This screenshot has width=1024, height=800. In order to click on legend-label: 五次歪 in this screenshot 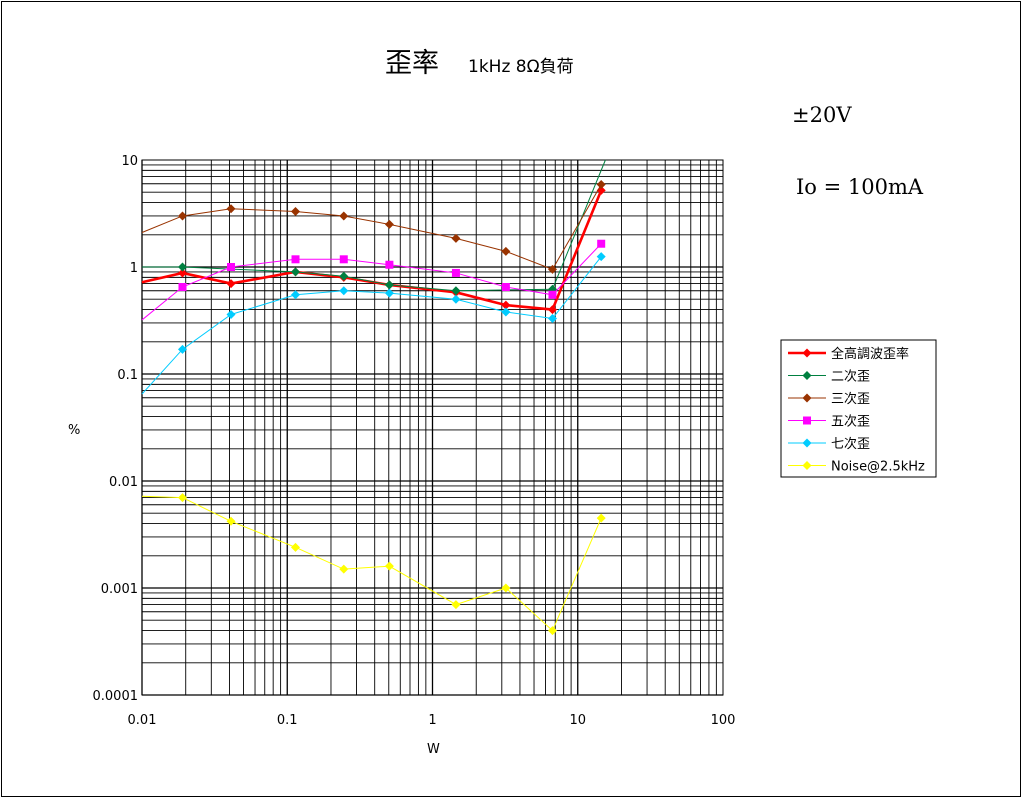, I will do `click(850, 422)`.